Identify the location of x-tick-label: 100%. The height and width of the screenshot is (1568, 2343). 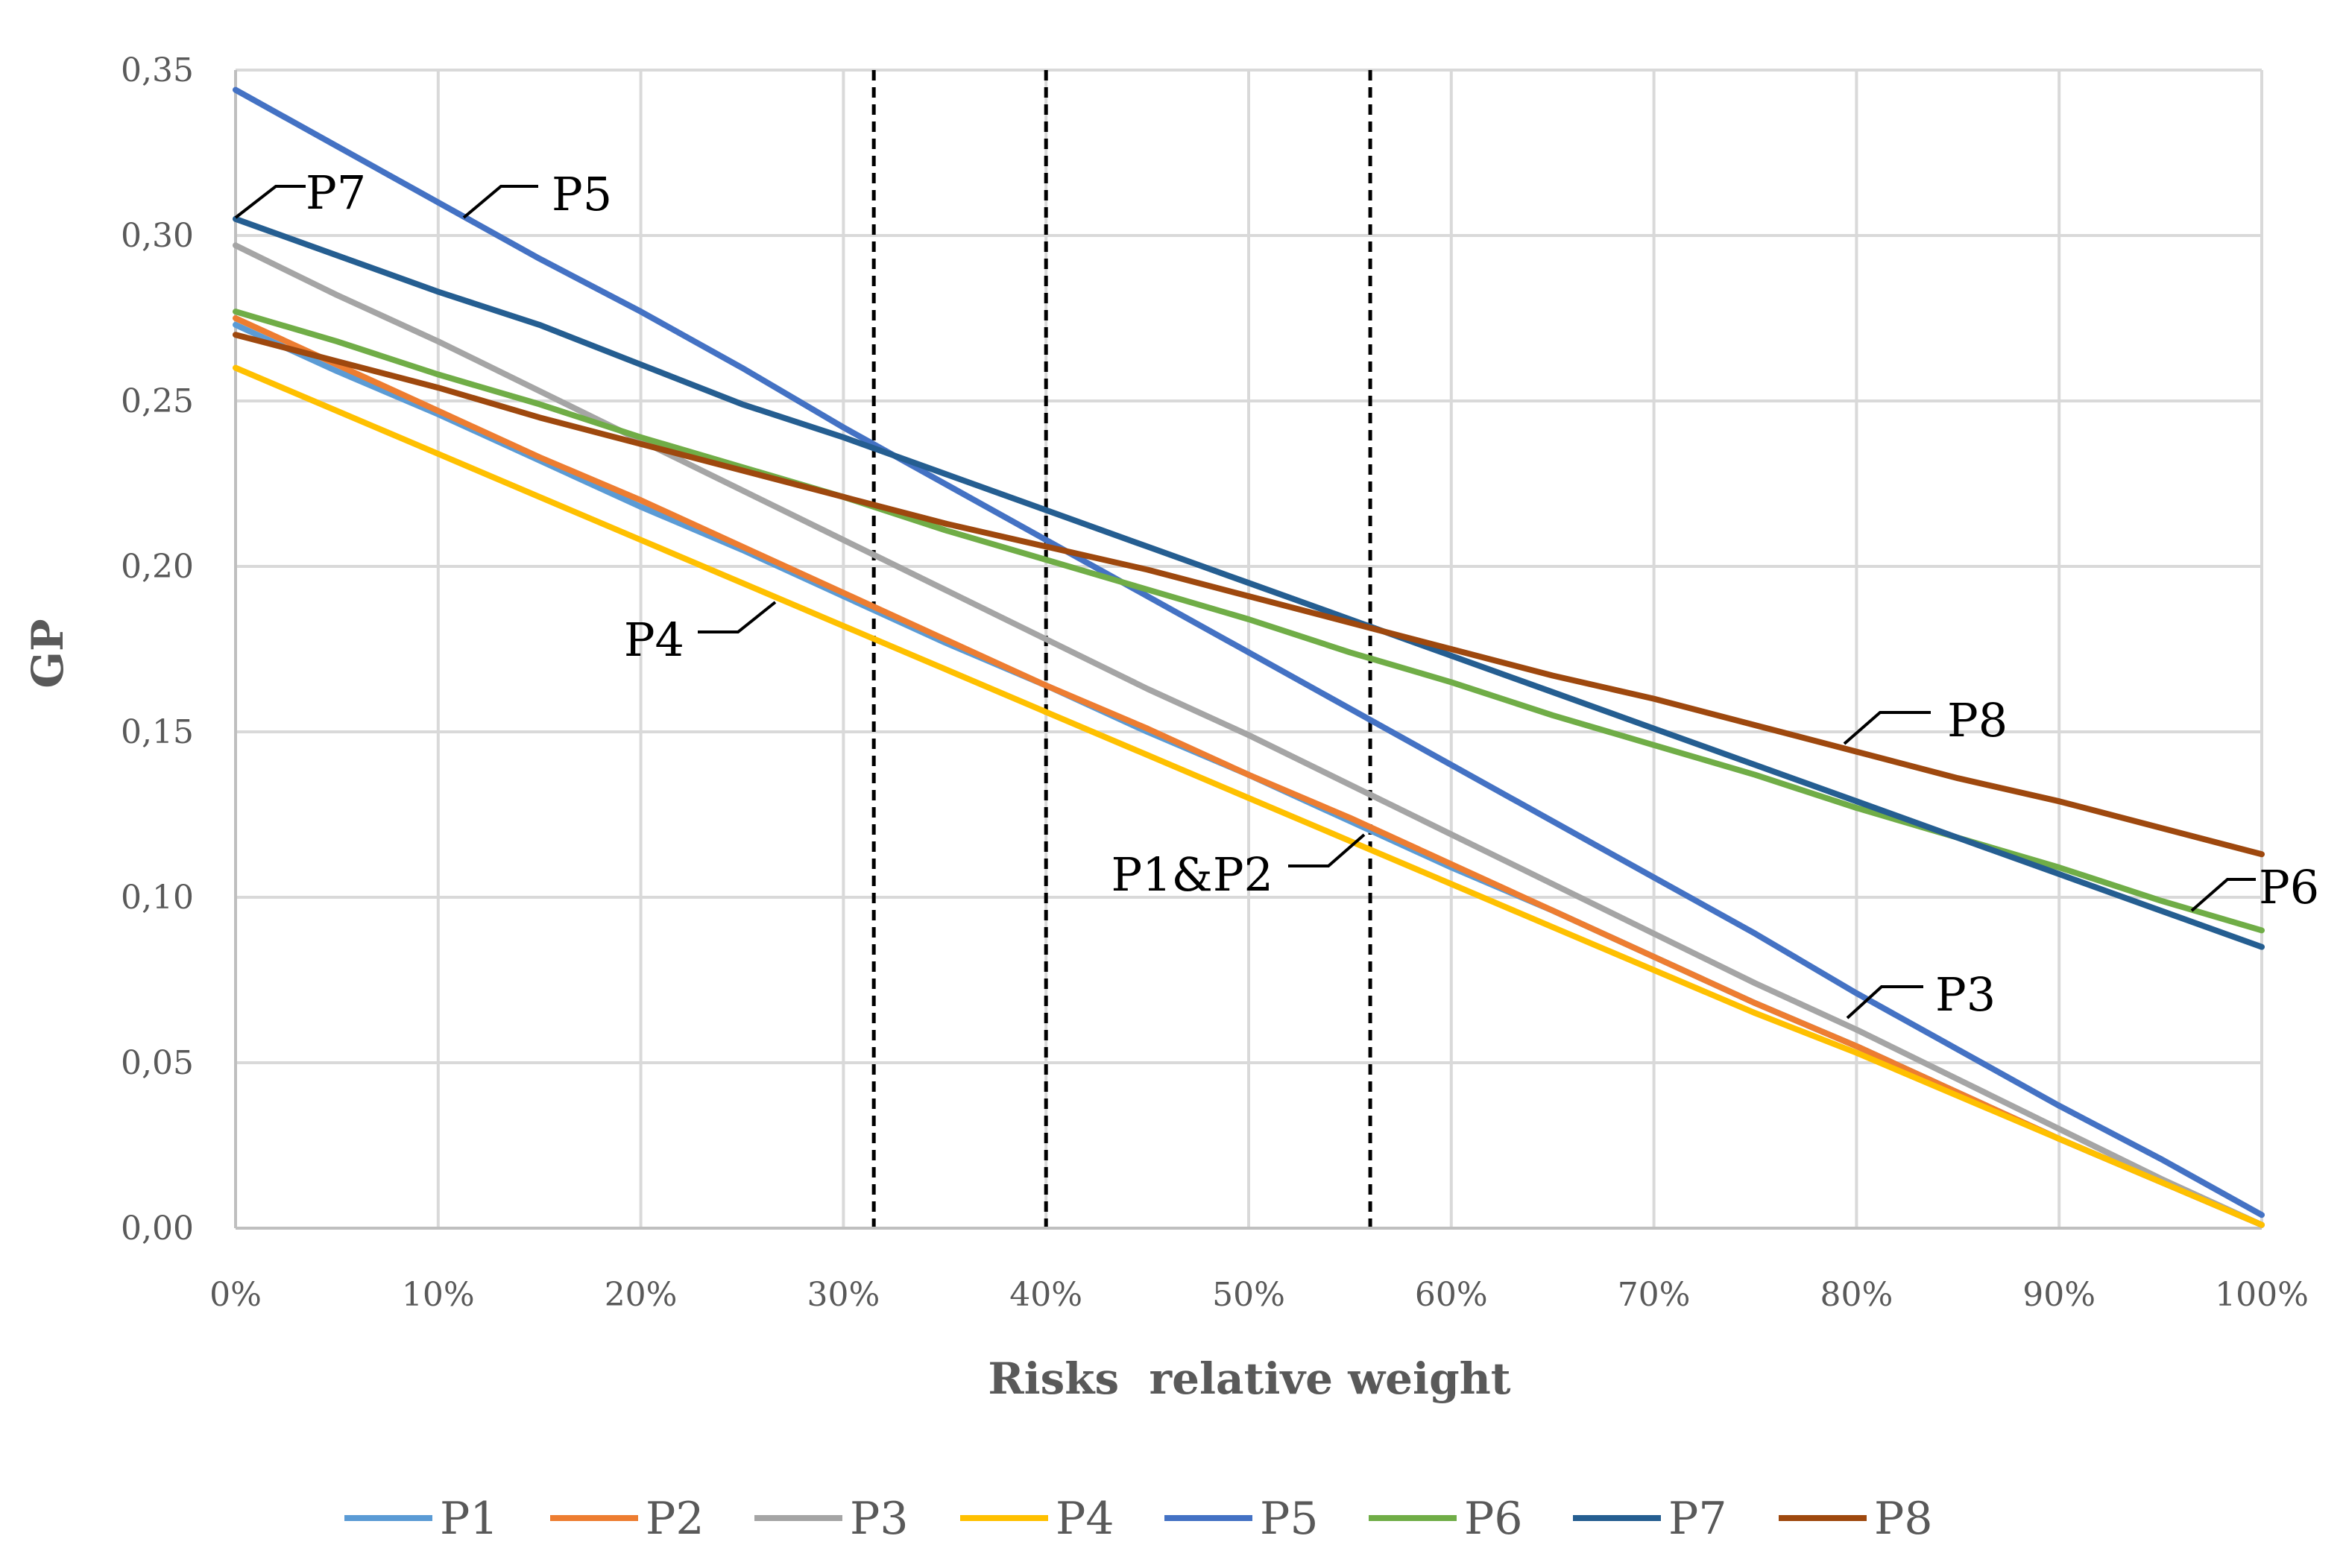
(2262, 1295).